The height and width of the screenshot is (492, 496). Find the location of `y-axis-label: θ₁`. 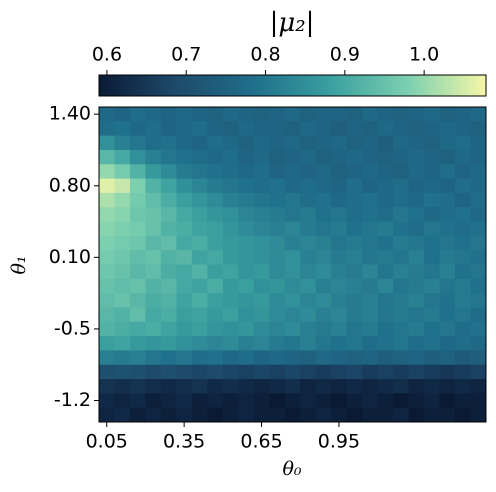

y-axis-label: θ₁ is located at coordinates (19, 264).